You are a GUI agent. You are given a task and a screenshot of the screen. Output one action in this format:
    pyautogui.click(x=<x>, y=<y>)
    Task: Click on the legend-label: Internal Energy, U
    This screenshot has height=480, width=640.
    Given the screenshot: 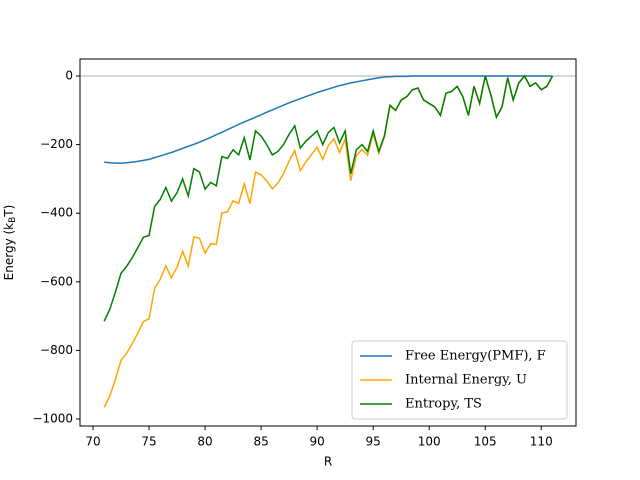 What is the action you would take?
    pyautogui.click(x=466, y=380)
    